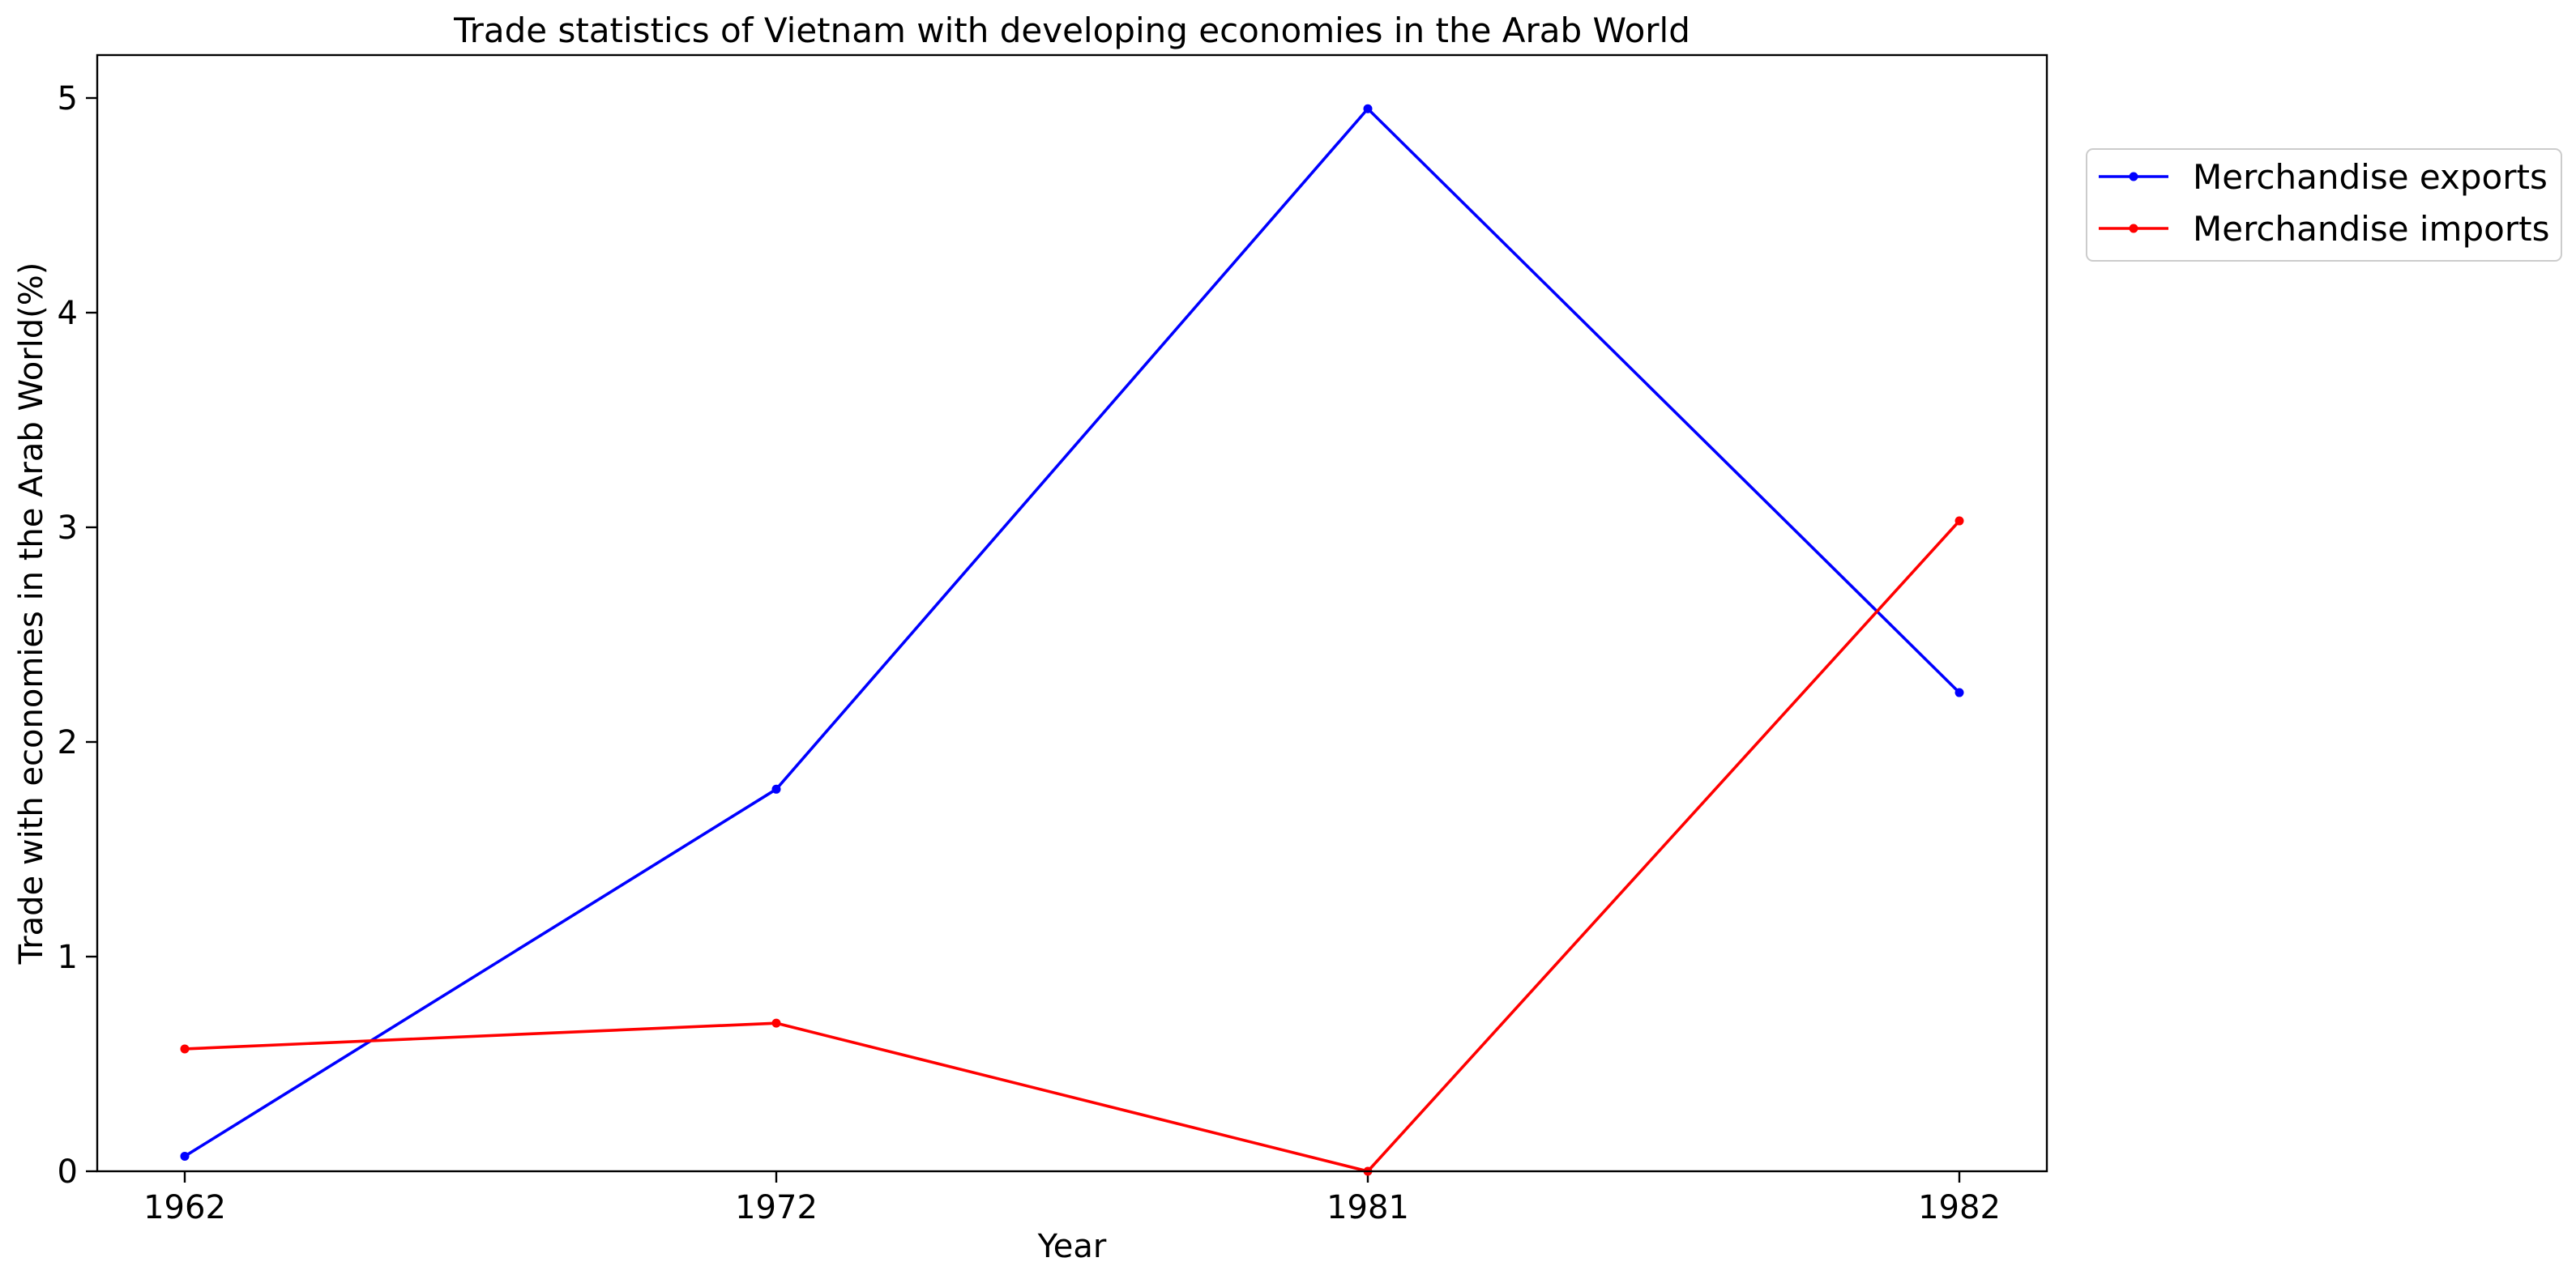 Image resolution: width=2576 pixels, height=1279 pixels. What do you see at coordinates (1072, 1198) in the screenshot?
I see `x-axis-ticks: 1962 1972 1981 1982` at bounding box center [1072, 1198].